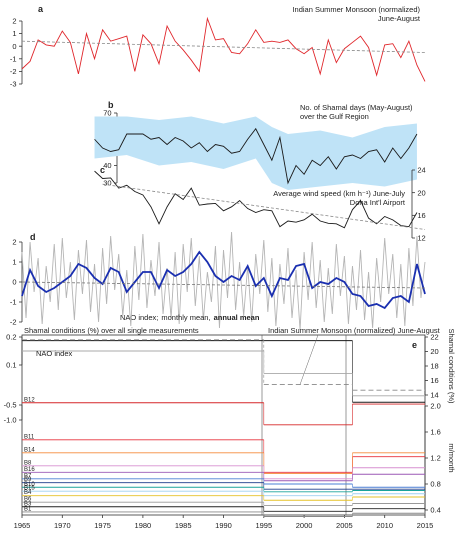 The width and height of the screenshot is (455, 550). I want to click on y-tick-label: 0.4, so click(435, 510).